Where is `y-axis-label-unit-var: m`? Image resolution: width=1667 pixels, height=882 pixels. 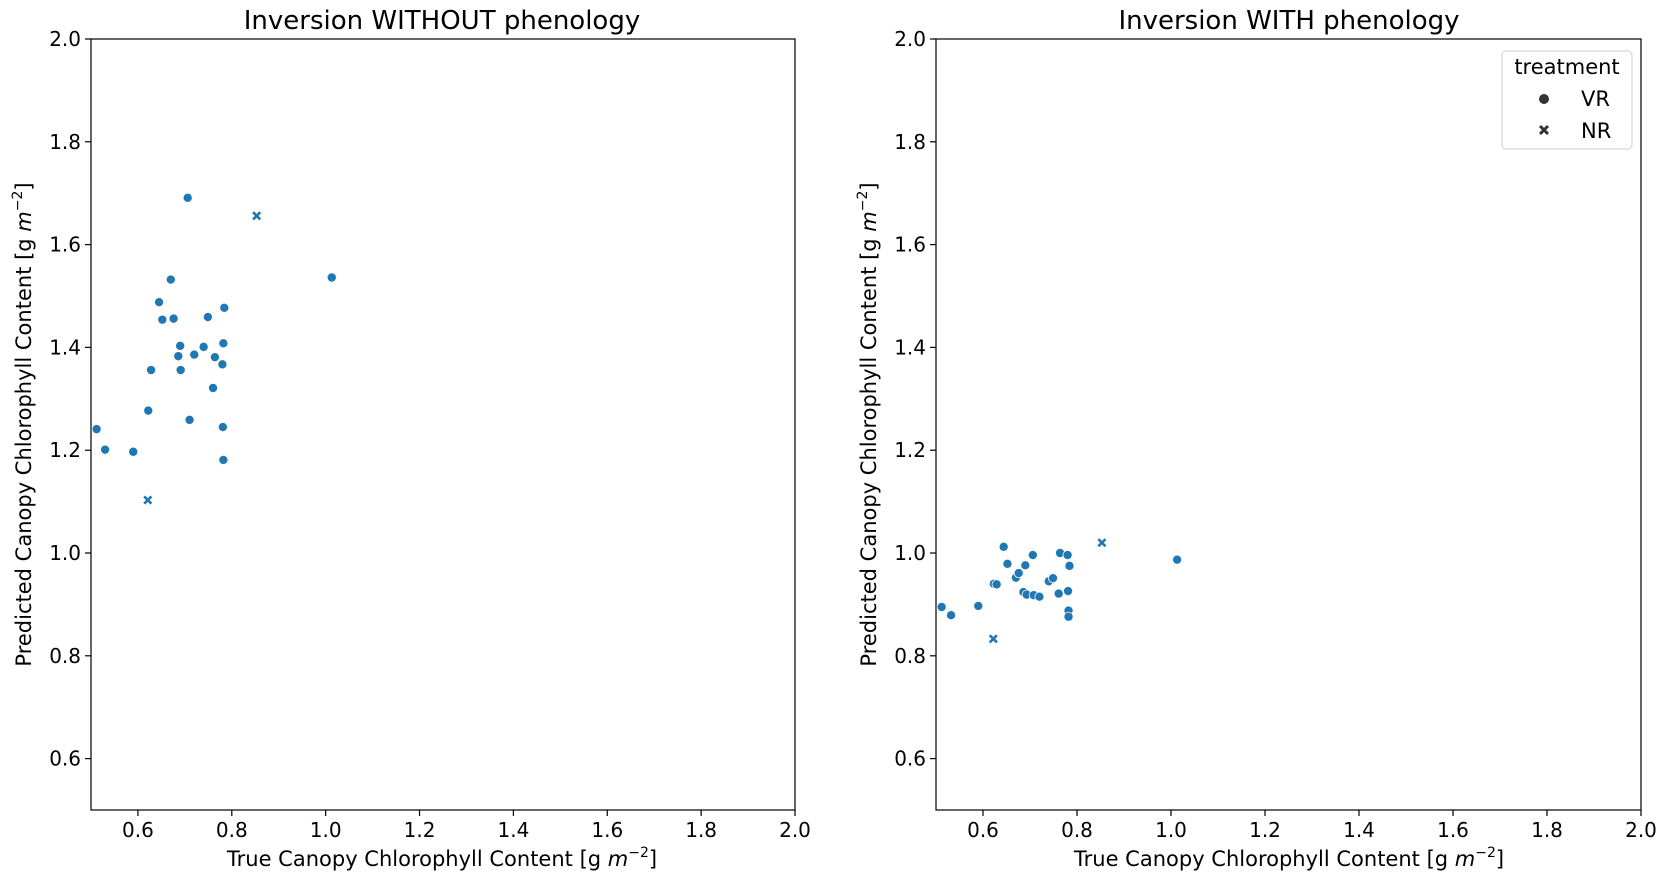 y-axis-label-unit-var: m is located at coordinates (24, 221).